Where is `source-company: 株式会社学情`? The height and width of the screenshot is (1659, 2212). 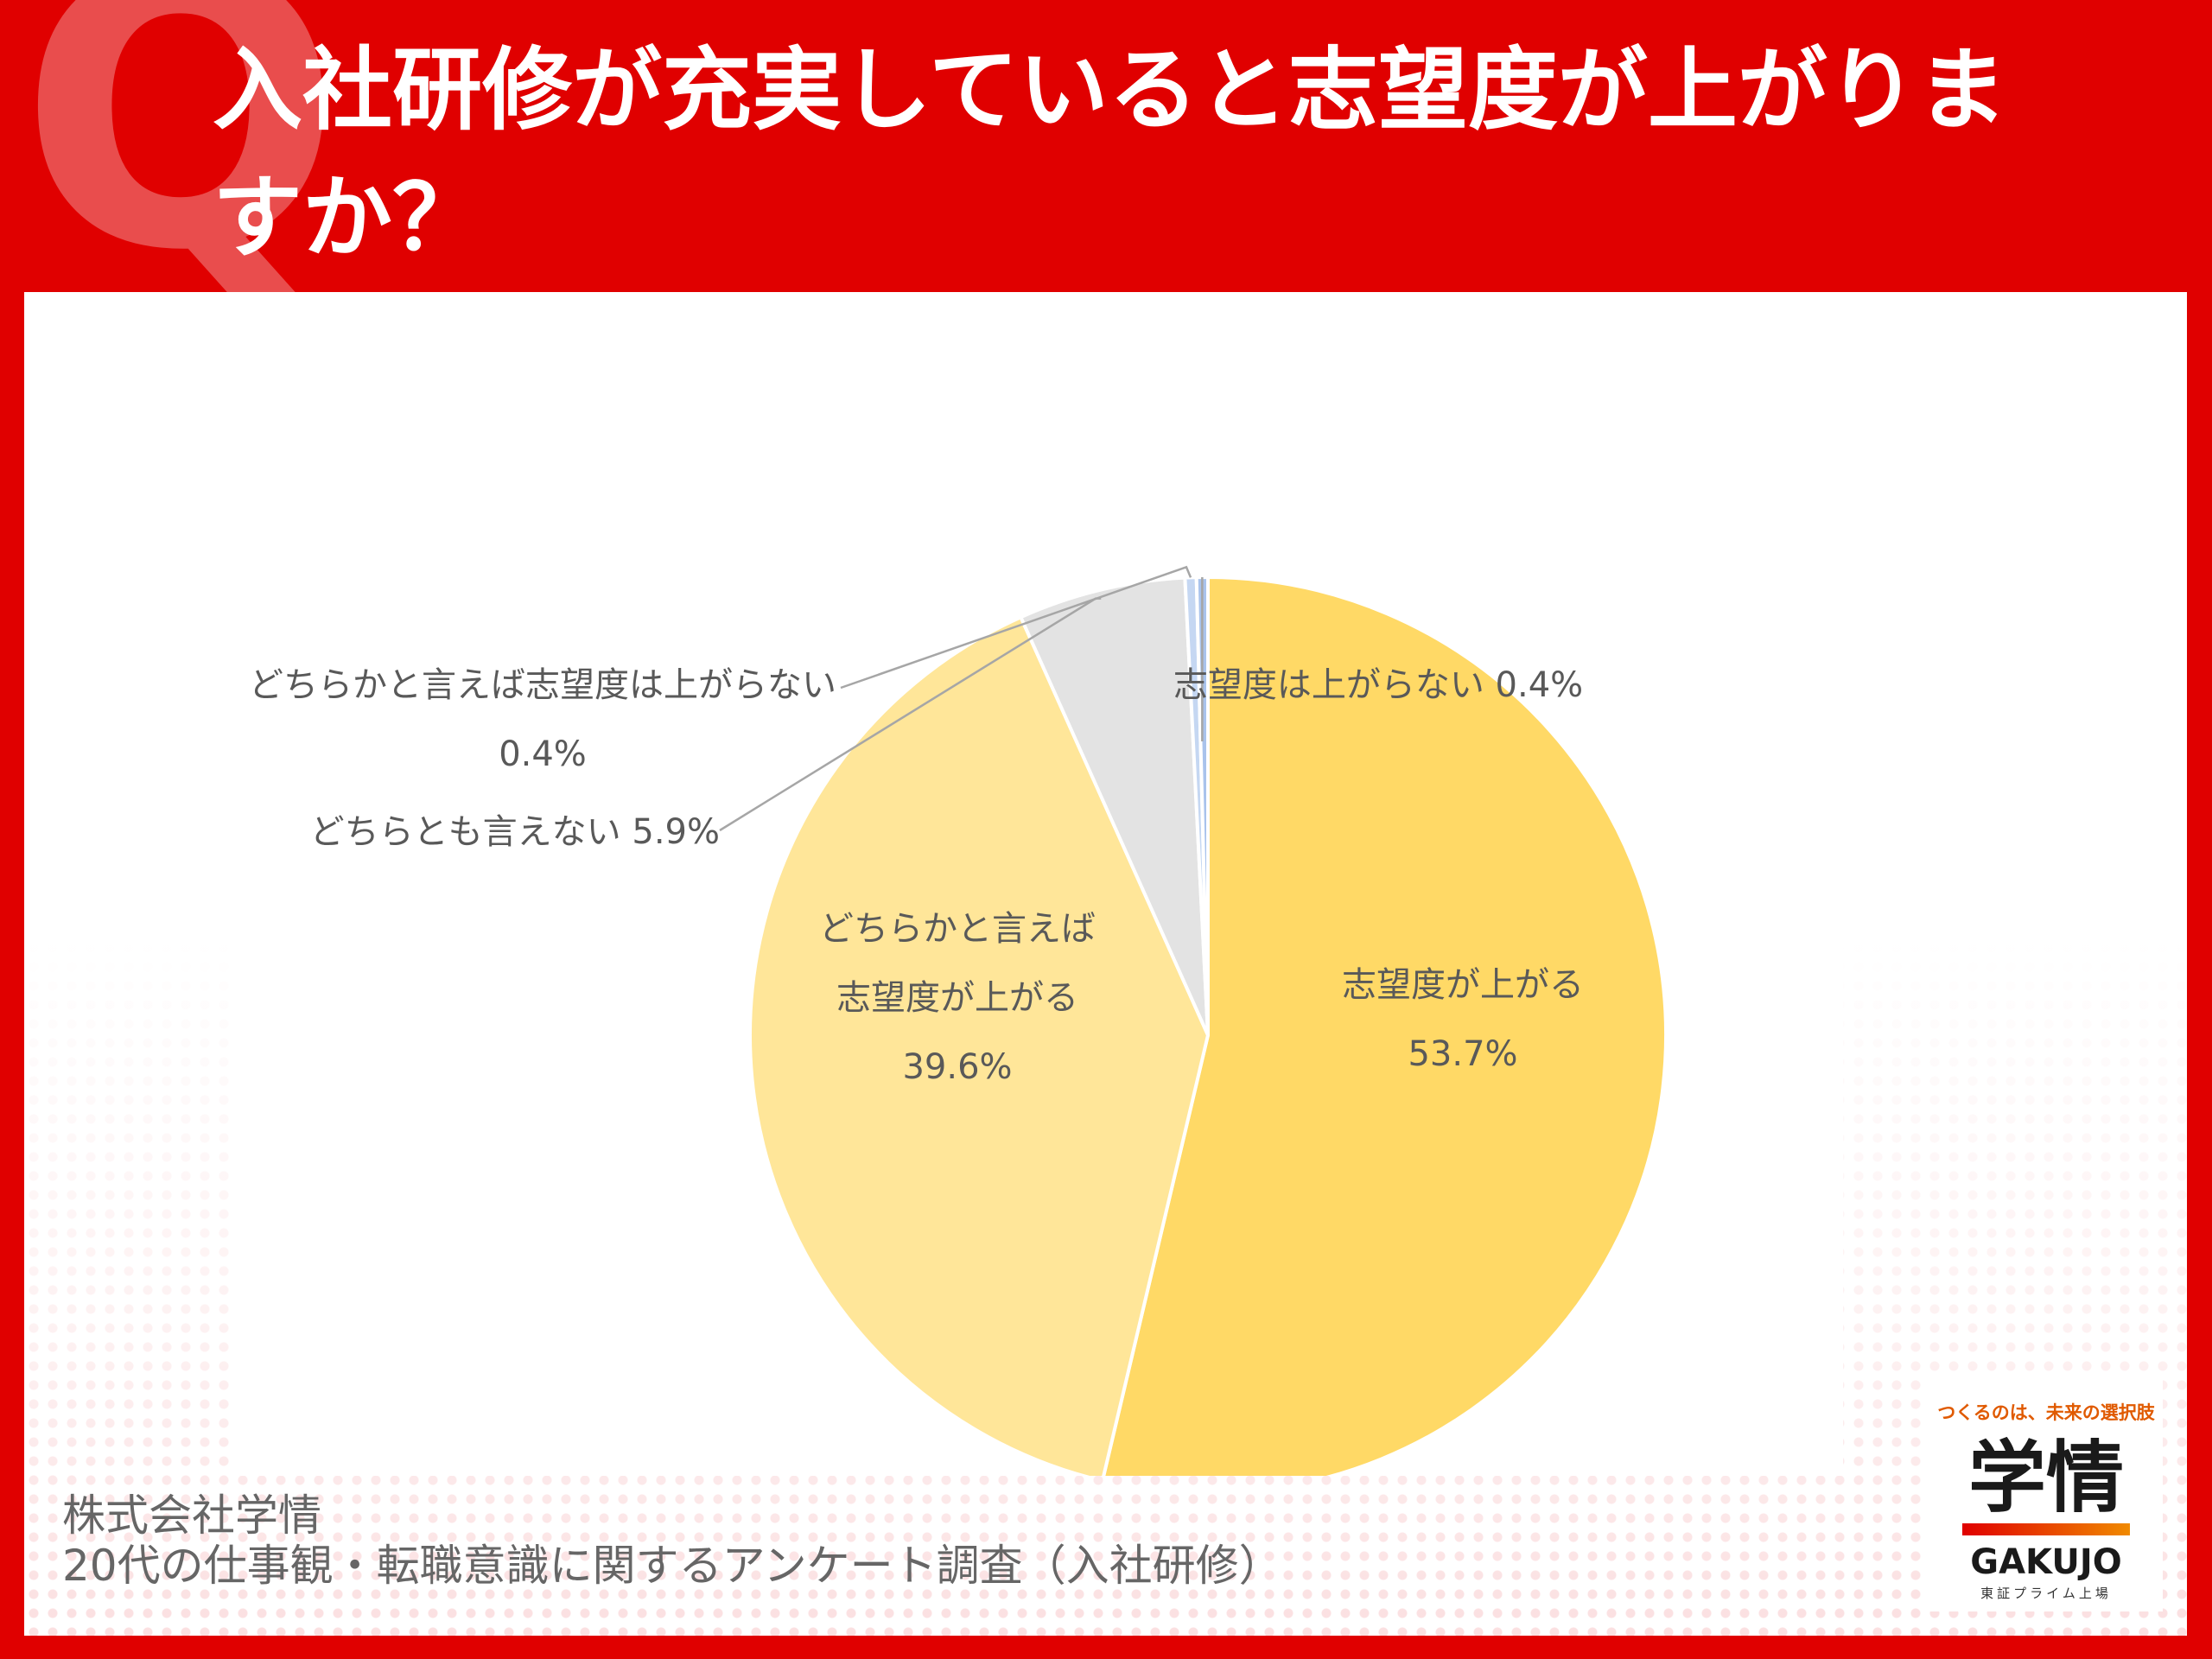 source-company: 株式会社学情 is located at coordinates (191, 1516).